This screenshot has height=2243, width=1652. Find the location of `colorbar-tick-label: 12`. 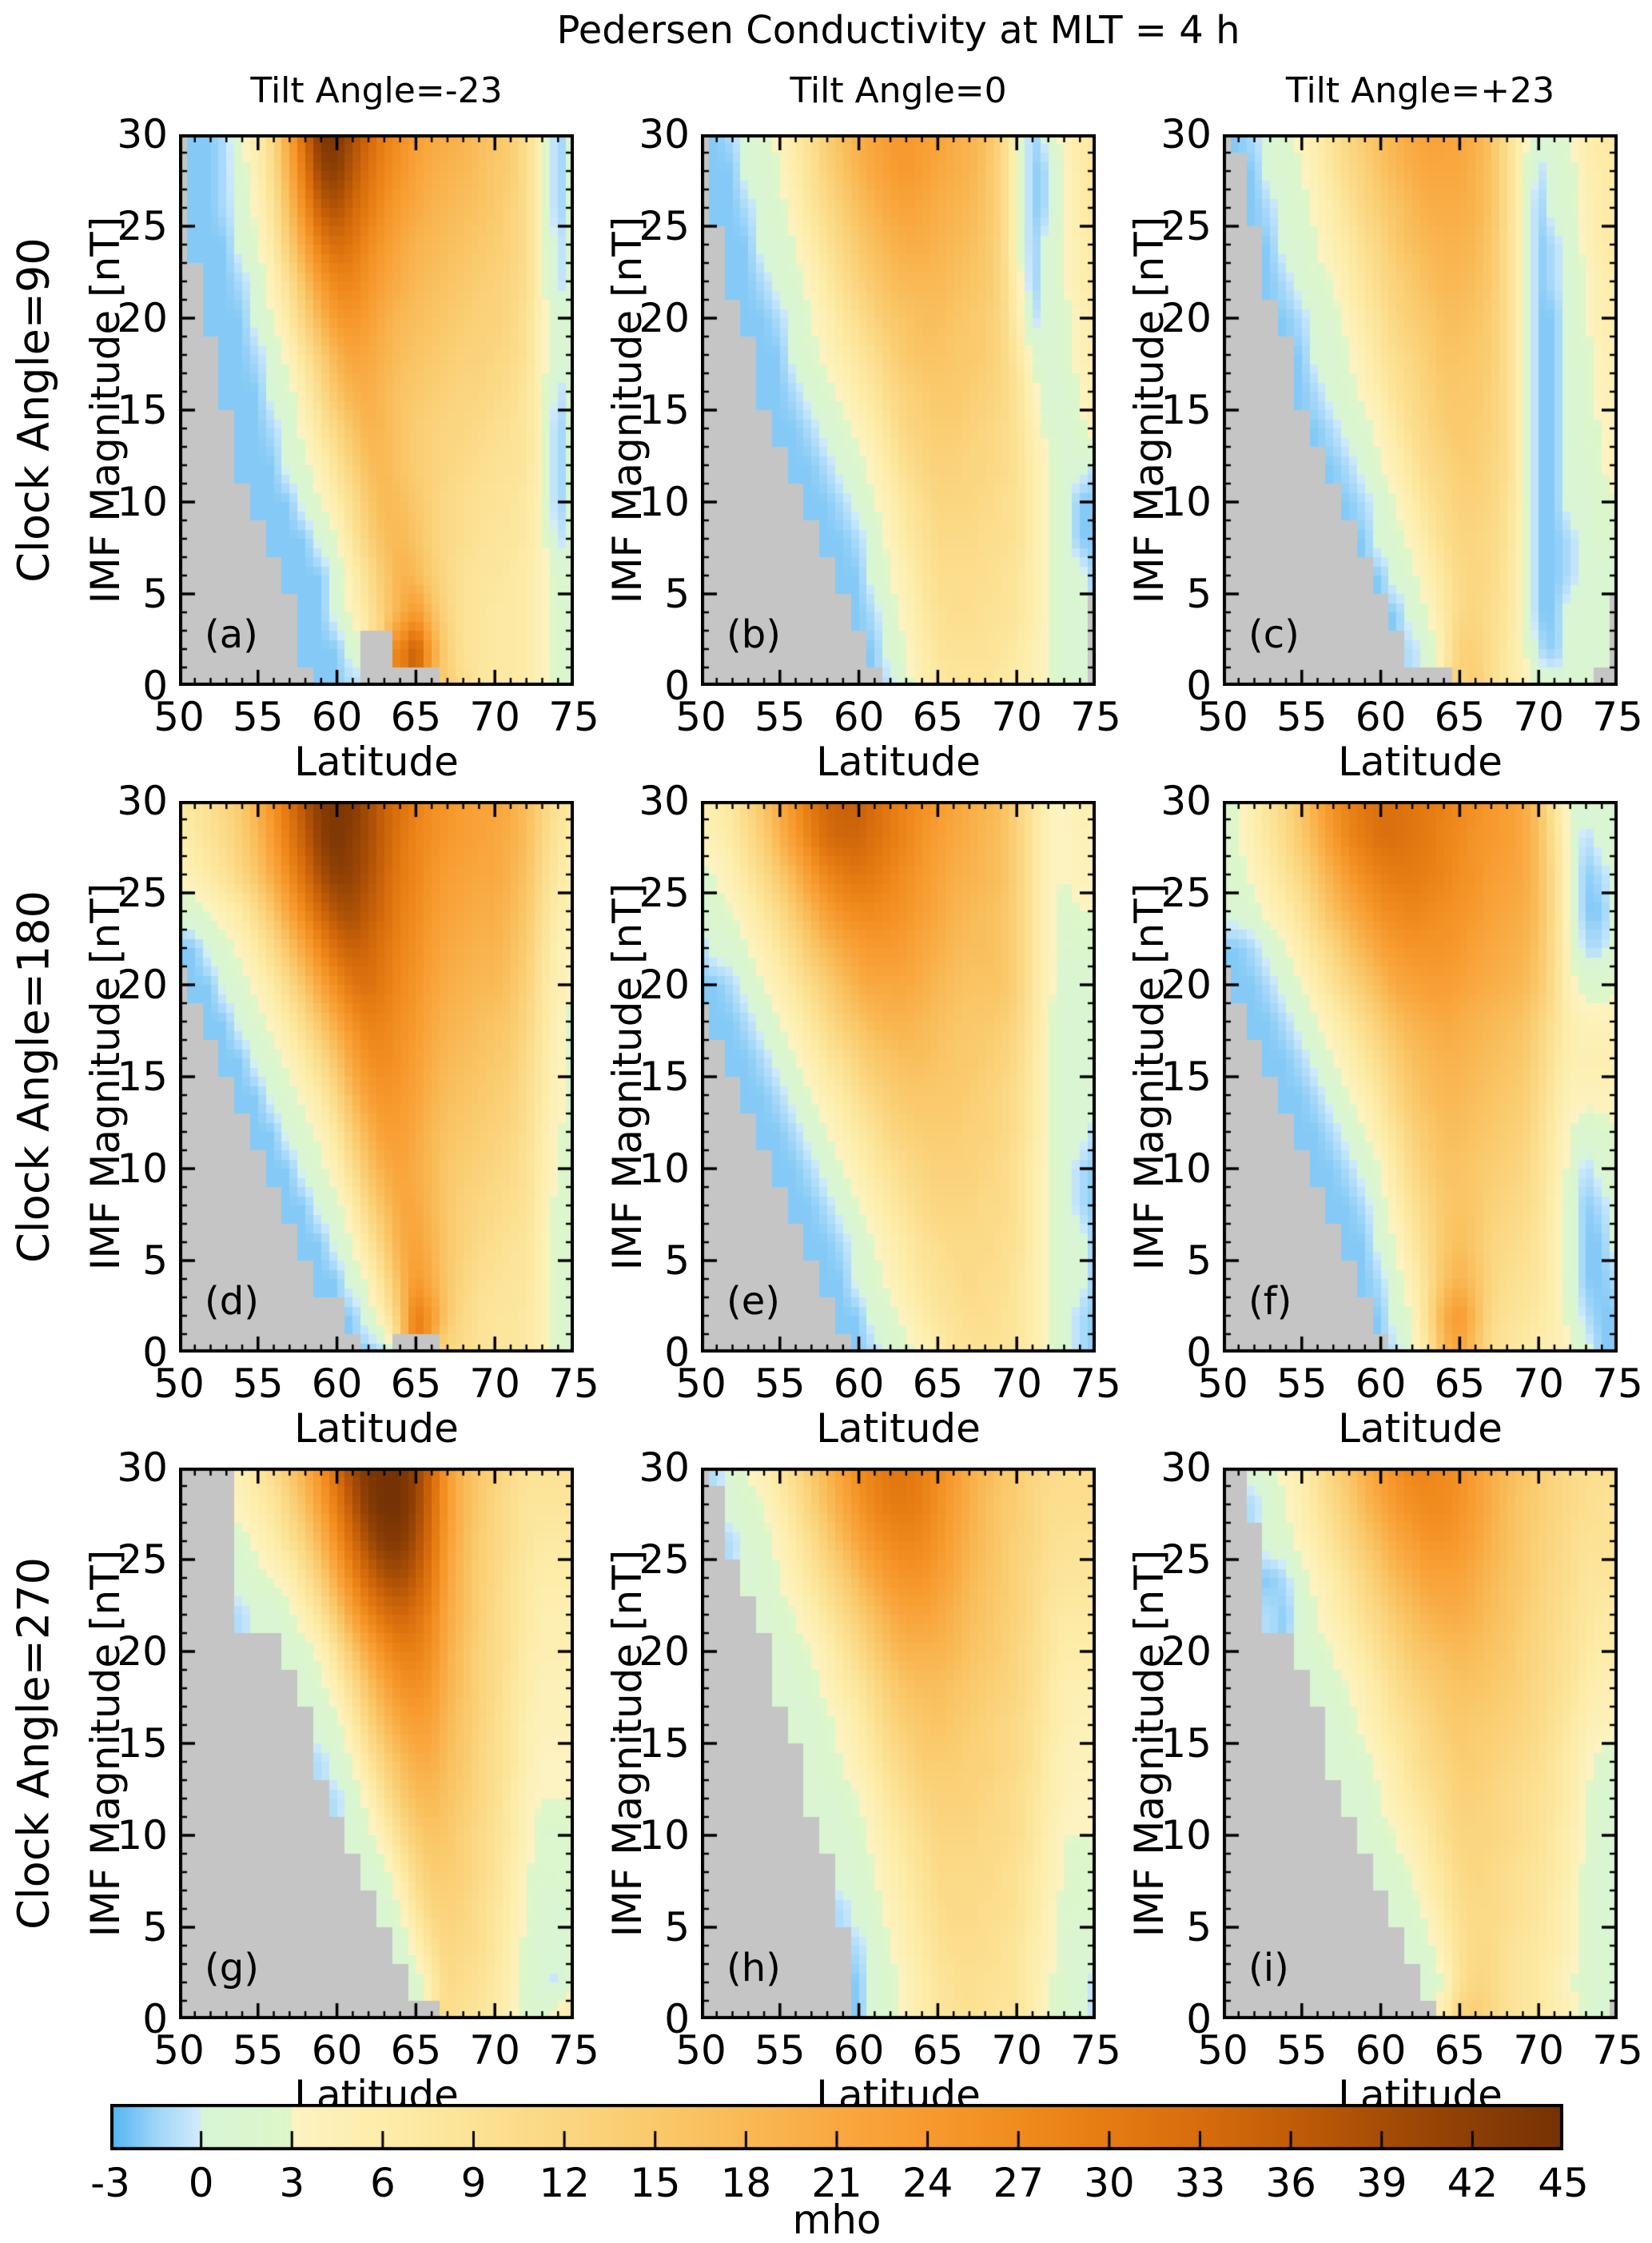

colorbar-tick-label: 12 is located at coordinates (564, 2183).